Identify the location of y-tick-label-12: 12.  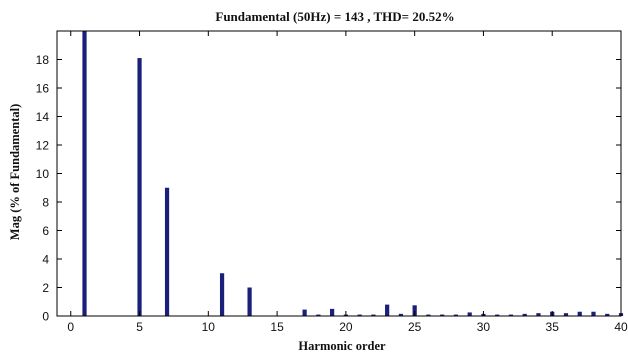
(43, 146).